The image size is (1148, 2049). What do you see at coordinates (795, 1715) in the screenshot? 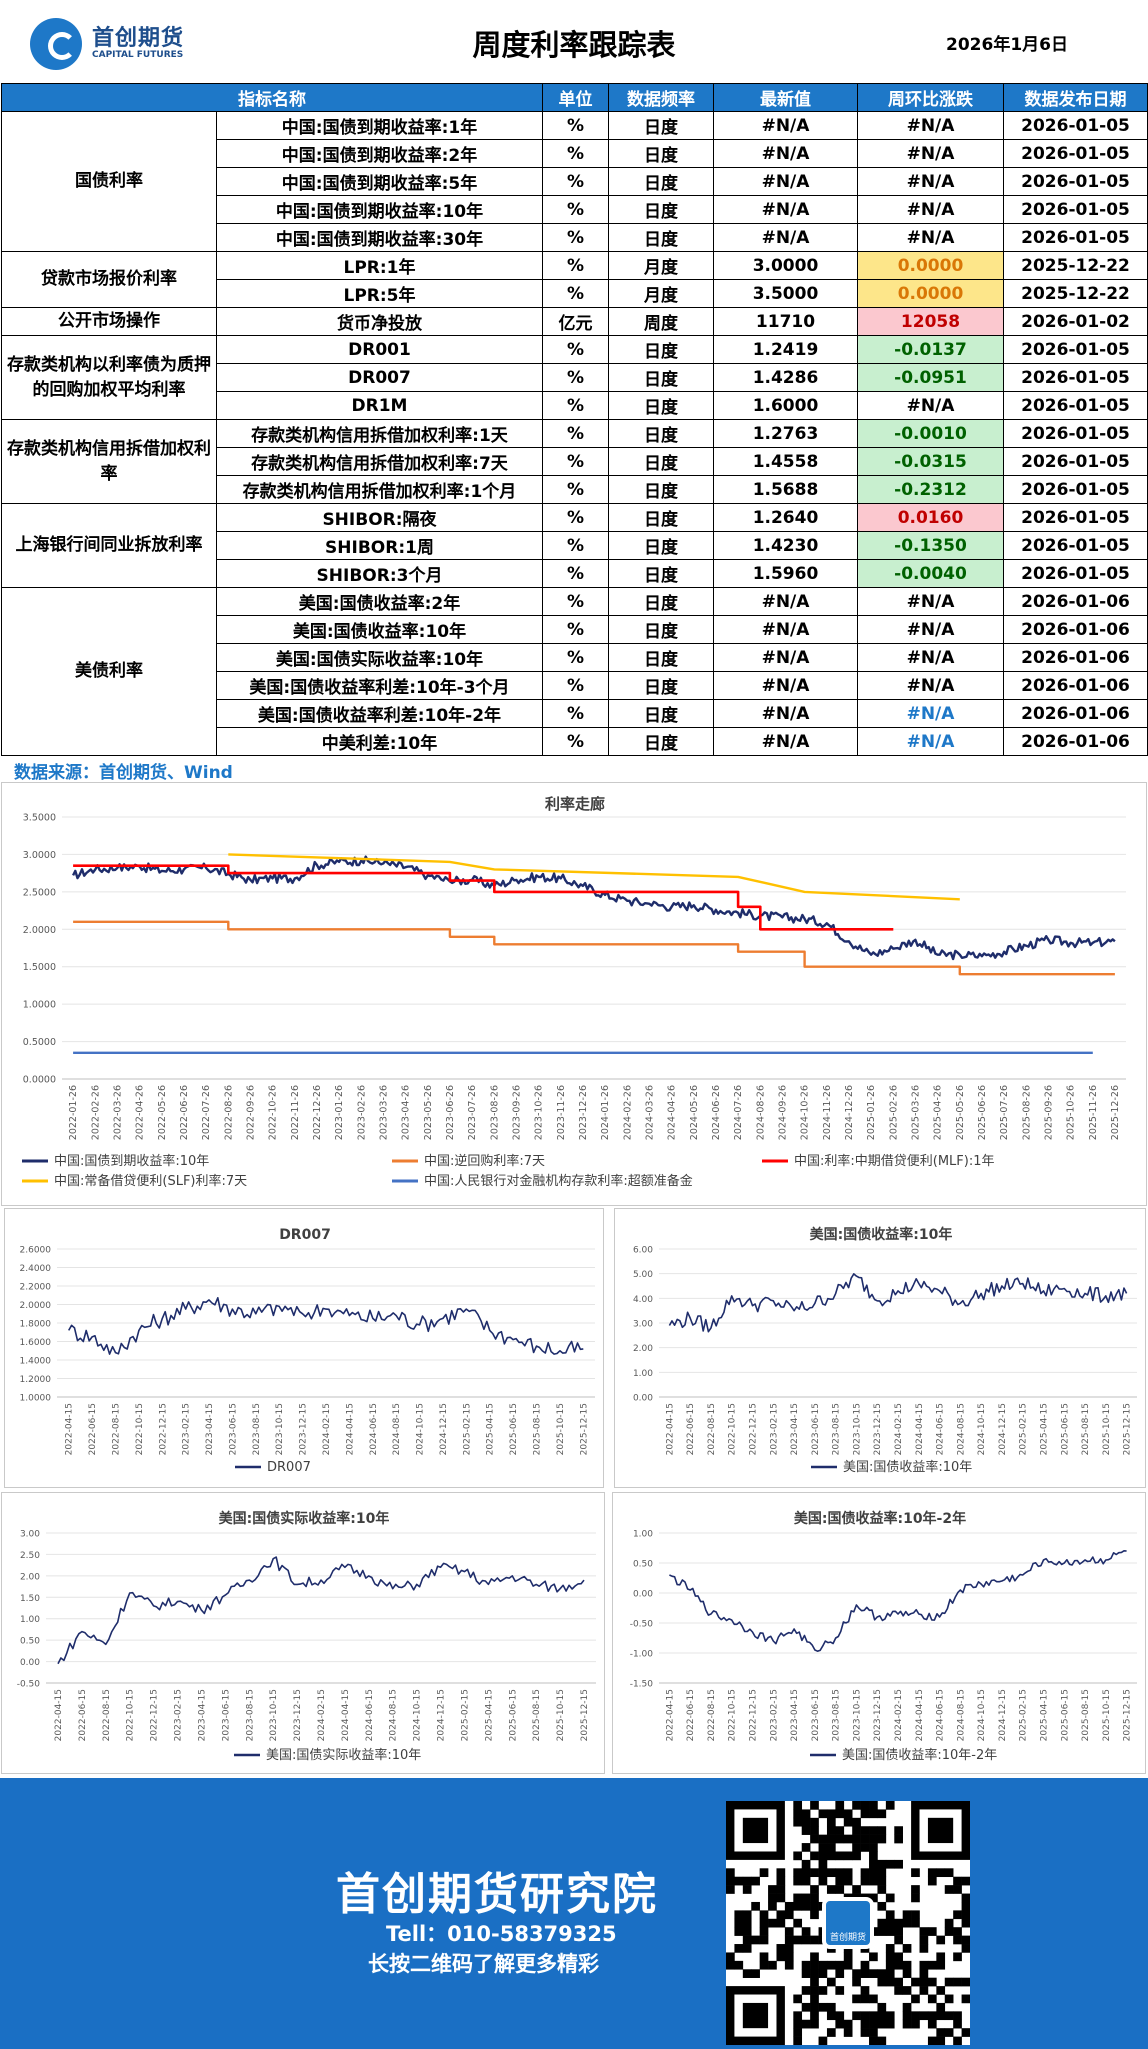
I see `x-tick-label: 2023-04-15` at bounding box center [795, 1715].